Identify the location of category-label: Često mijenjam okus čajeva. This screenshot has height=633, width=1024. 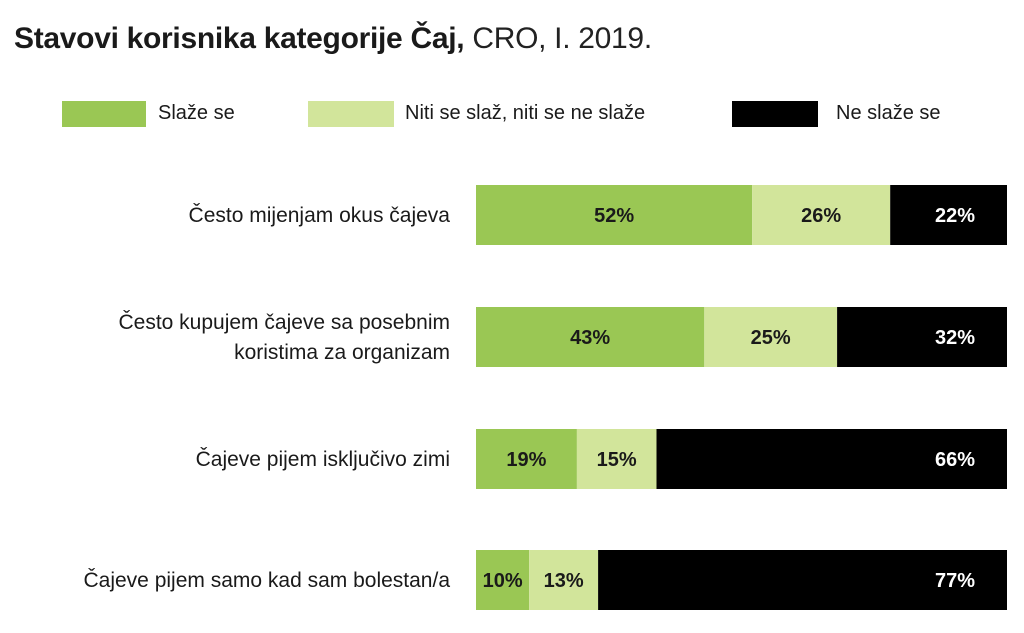
(320, 215).